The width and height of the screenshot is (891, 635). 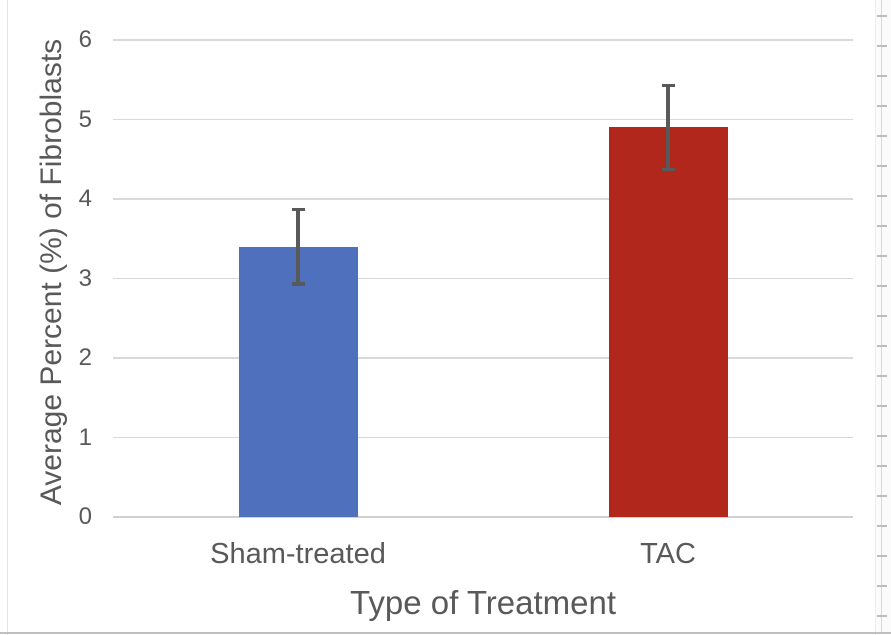 What do you see at coordinates (85, 437) in the screenshot?
I see `y-tick-label-1: 1` at bounding box center [85, 437].